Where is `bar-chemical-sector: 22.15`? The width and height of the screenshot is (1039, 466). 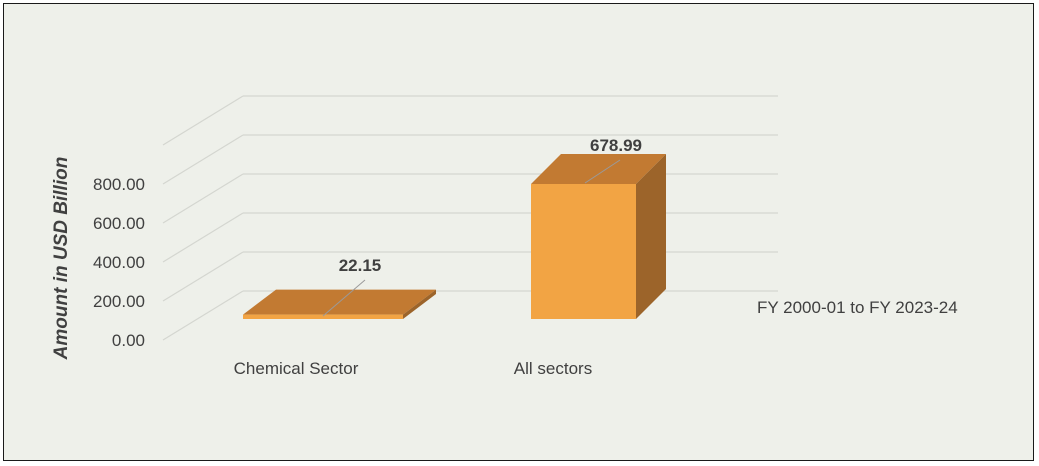
bar-chemical-sector: 22.15 is located at coordinates (339, 287).